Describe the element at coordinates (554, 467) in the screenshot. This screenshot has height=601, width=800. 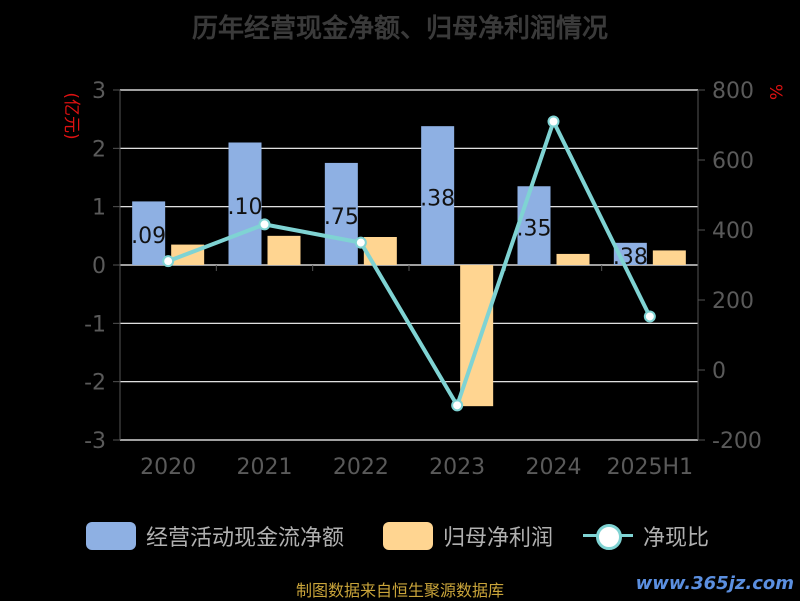
I see `x-tick-label: 2024` at that location.